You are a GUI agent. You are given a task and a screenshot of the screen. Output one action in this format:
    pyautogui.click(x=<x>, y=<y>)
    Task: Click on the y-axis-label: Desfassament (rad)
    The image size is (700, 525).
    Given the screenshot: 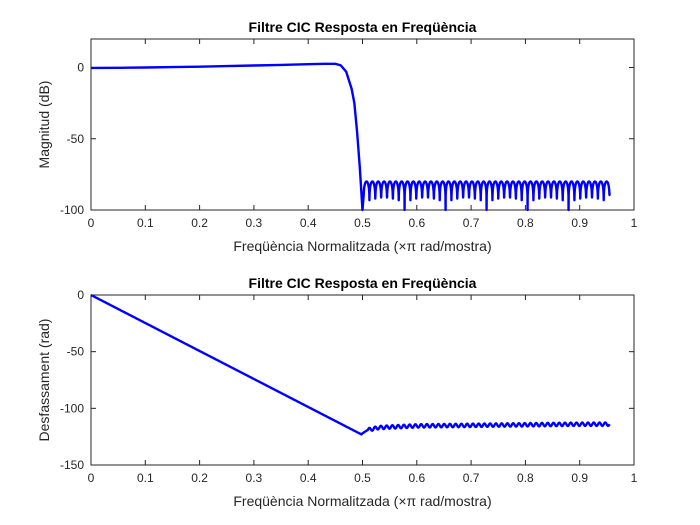 What is the action you would take?
    pyautogui.click(x=44, y=380)
    